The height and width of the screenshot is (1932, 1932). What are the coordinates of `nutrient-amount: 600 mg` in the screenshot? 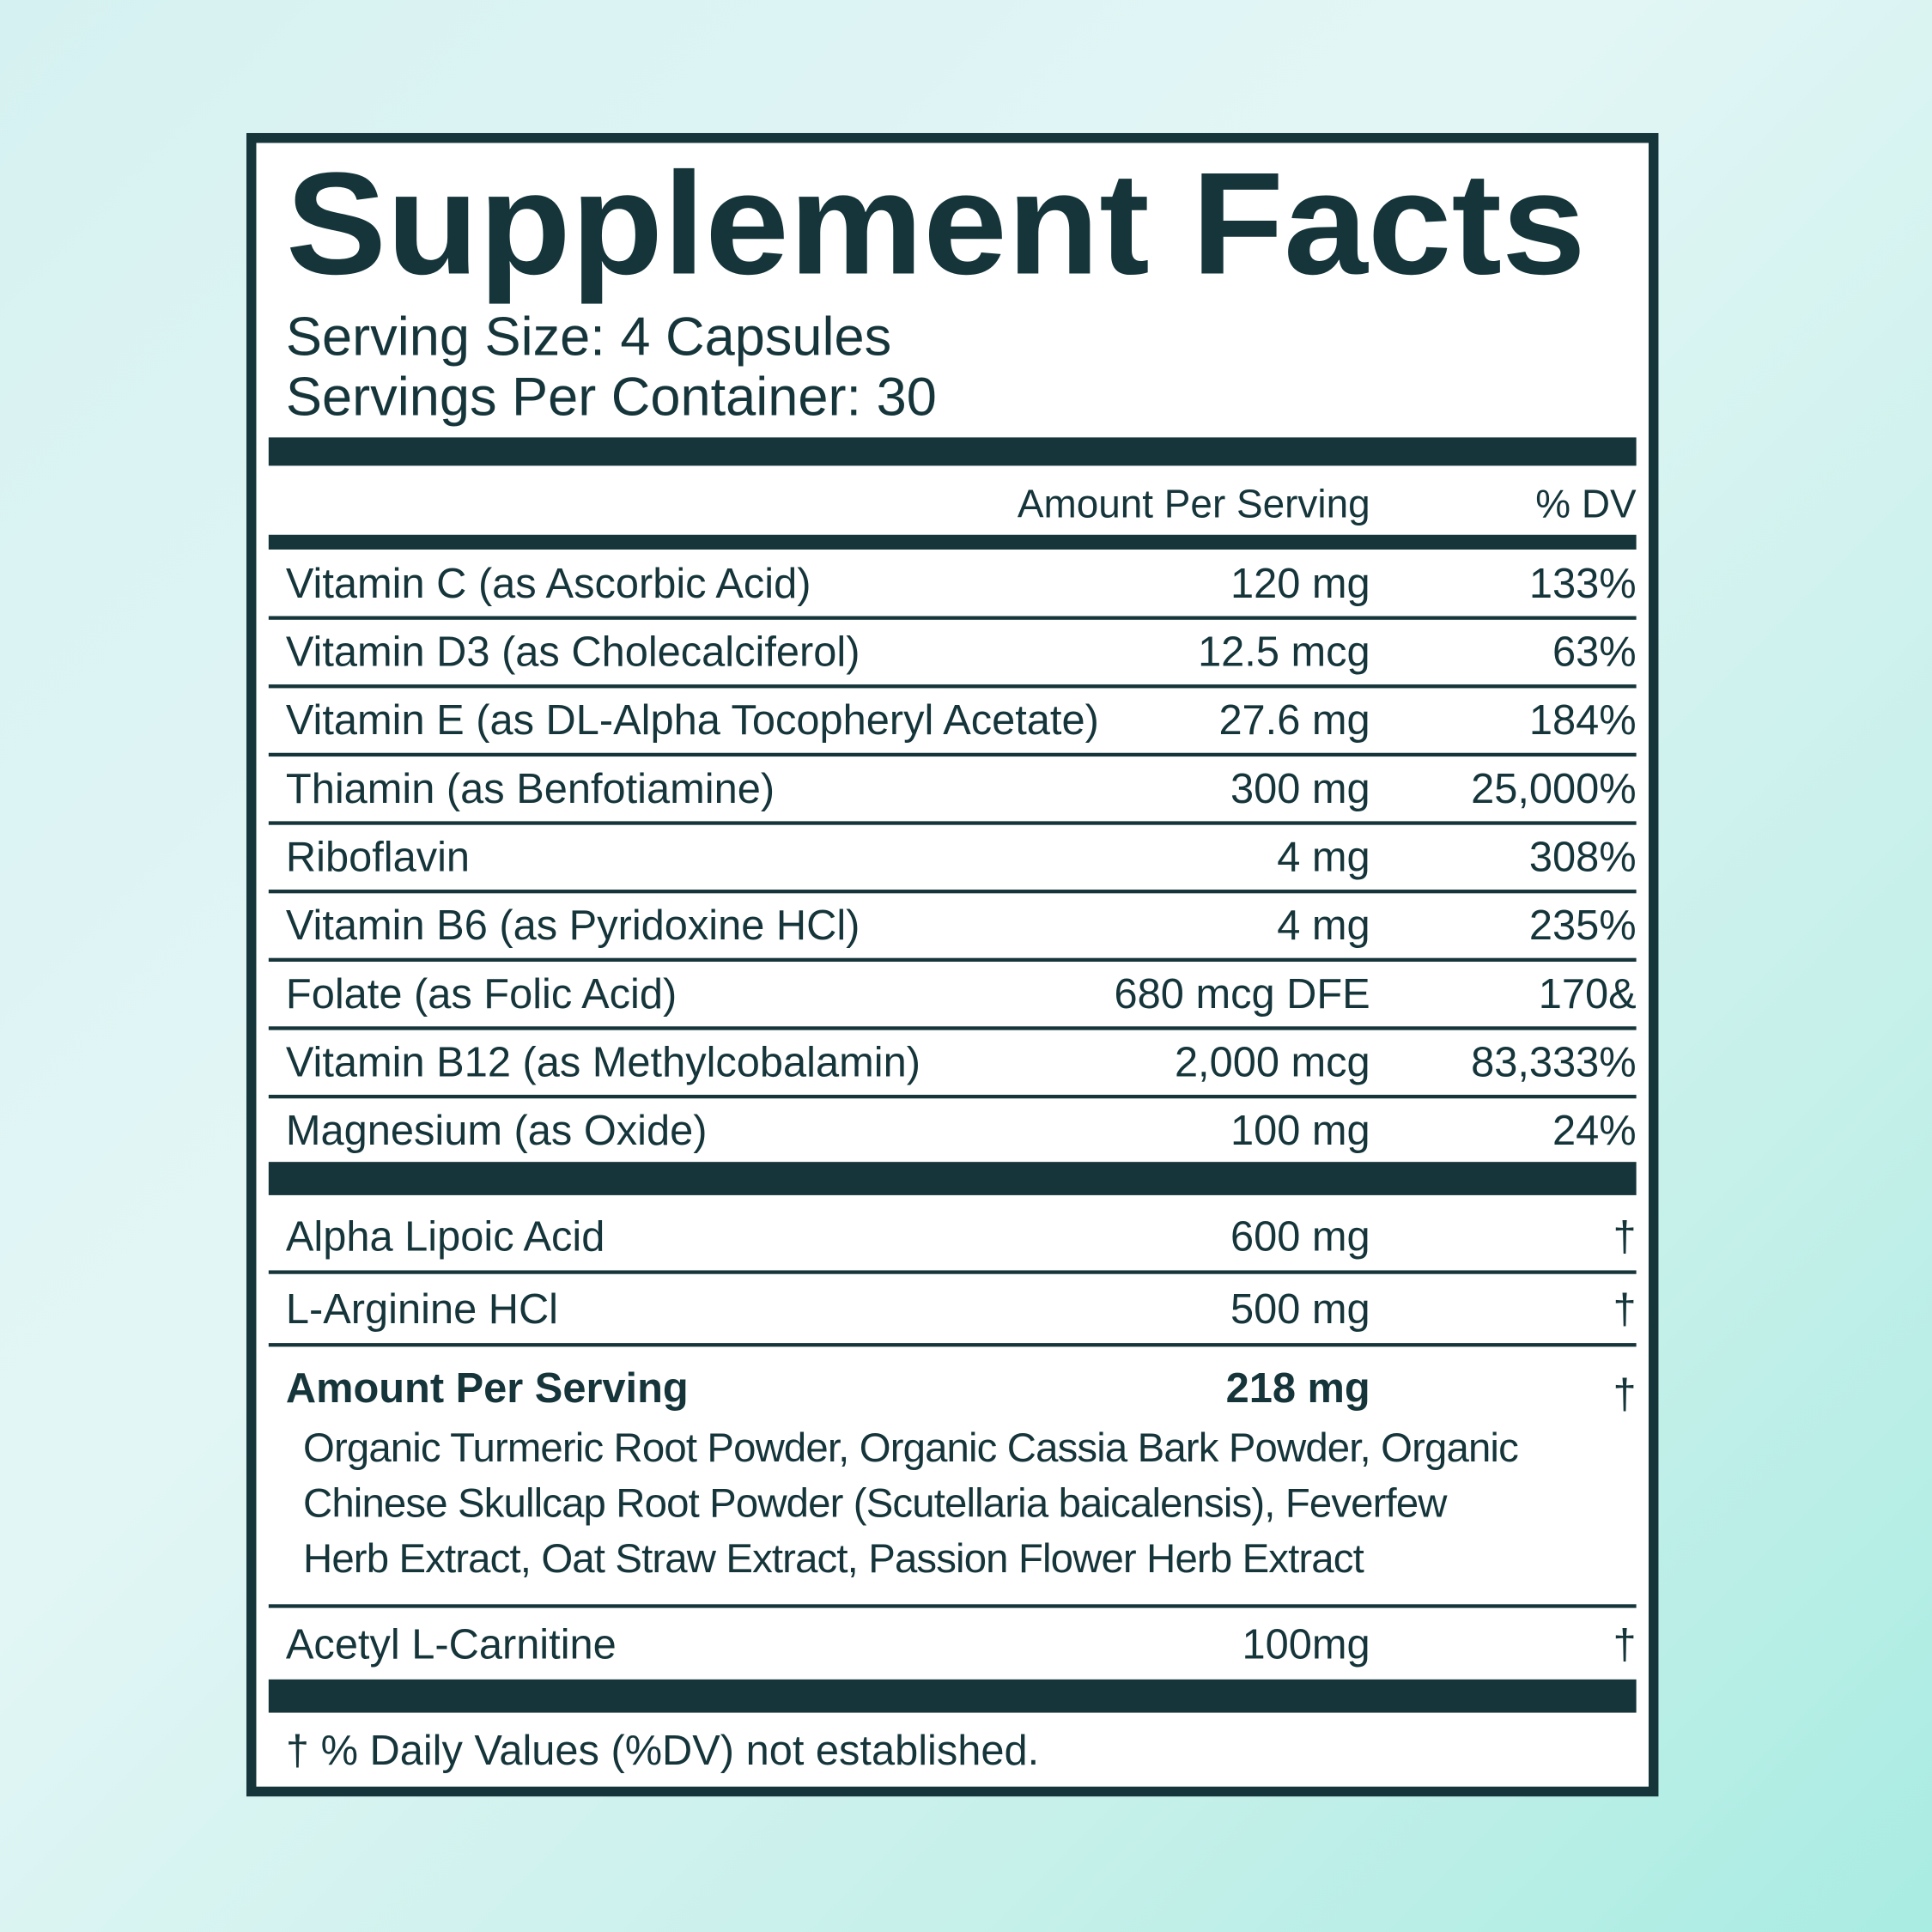 It's located at (1300, 1236).